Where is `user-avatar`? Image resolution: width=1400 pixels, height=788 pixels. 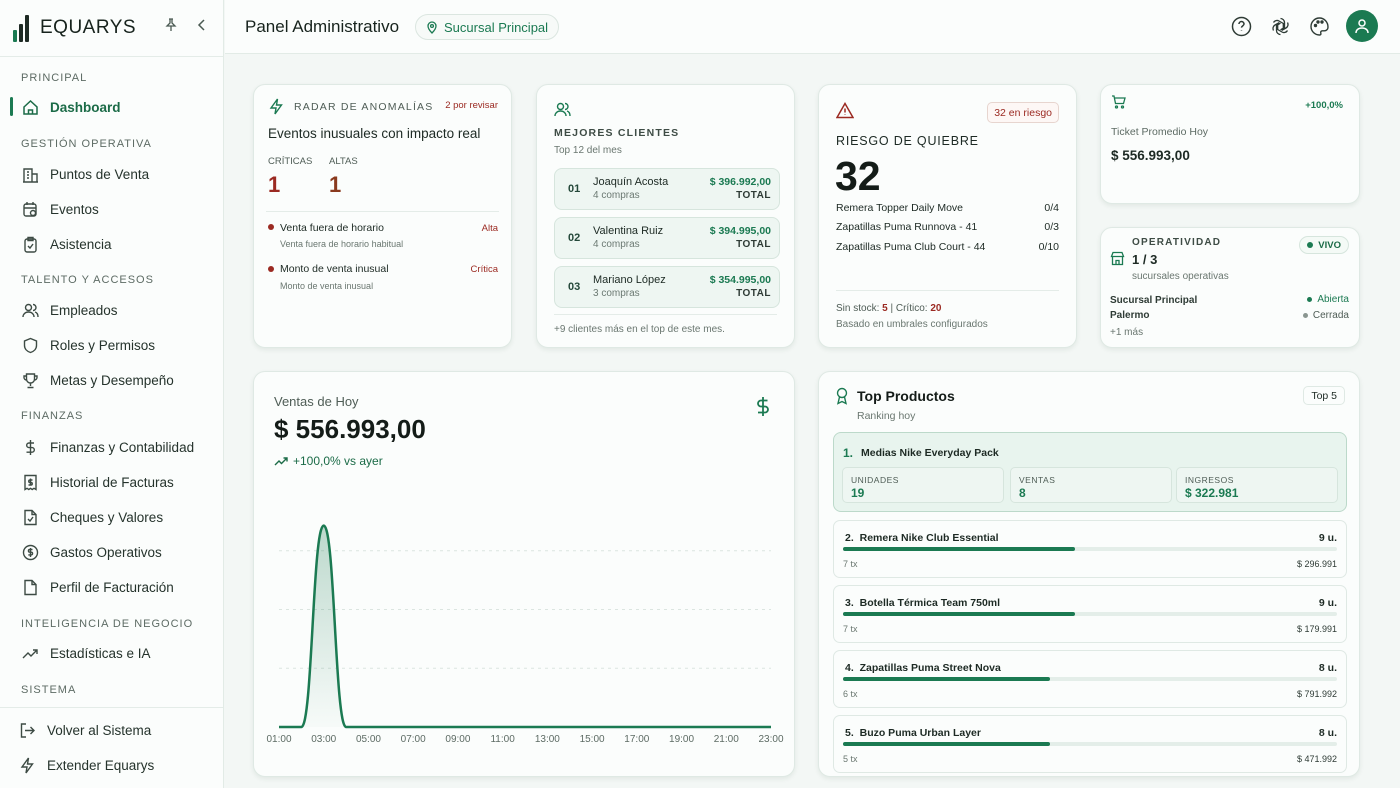
user-avatar is located at coordinates (1362, 26).